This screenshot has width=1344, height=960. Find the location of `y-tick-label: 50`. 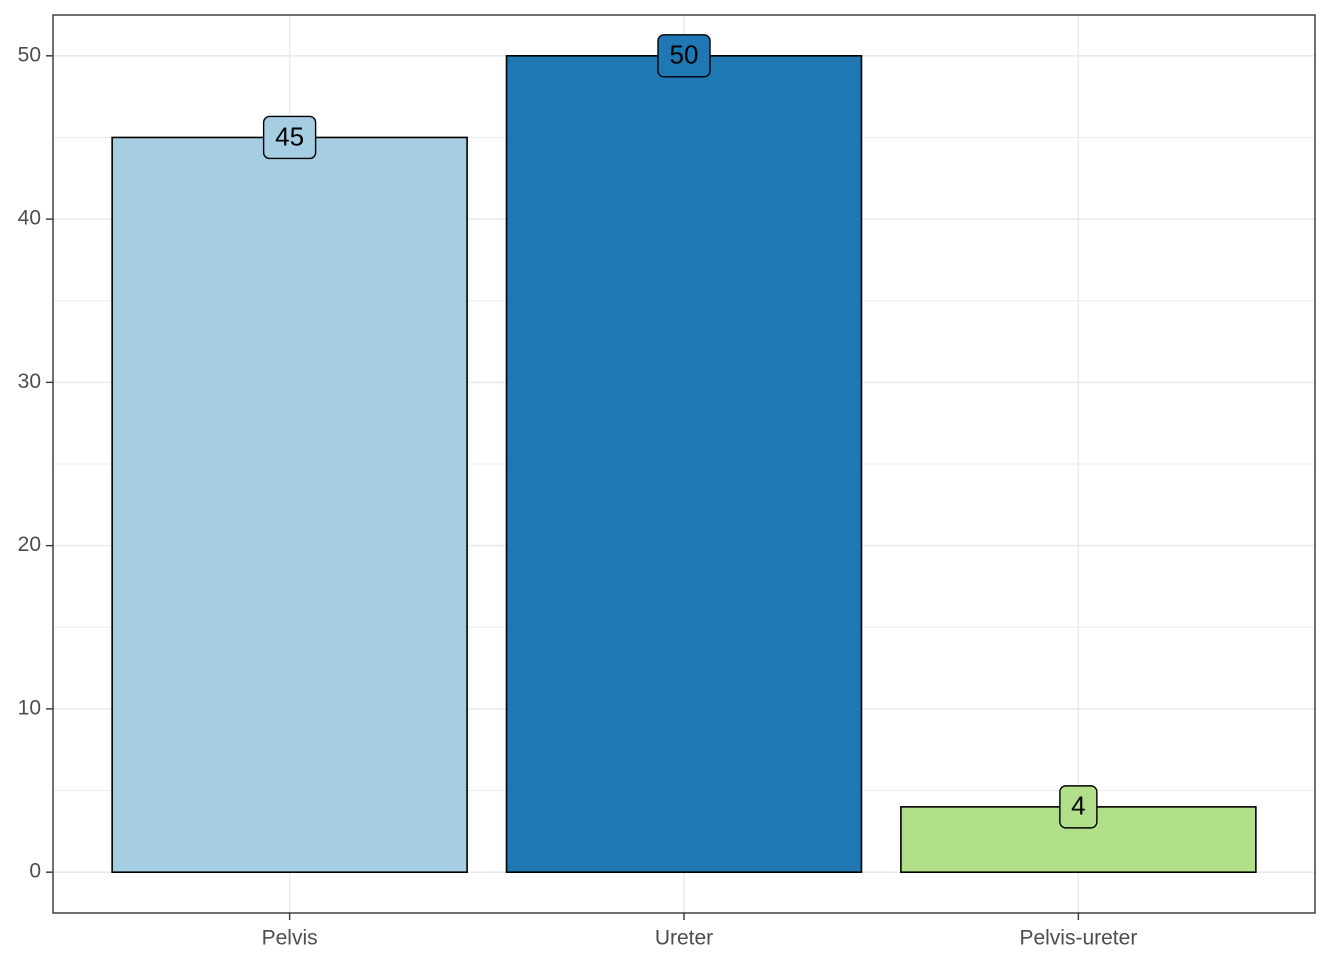

y-tick-label: 50 is located at coordinates (29, 54).